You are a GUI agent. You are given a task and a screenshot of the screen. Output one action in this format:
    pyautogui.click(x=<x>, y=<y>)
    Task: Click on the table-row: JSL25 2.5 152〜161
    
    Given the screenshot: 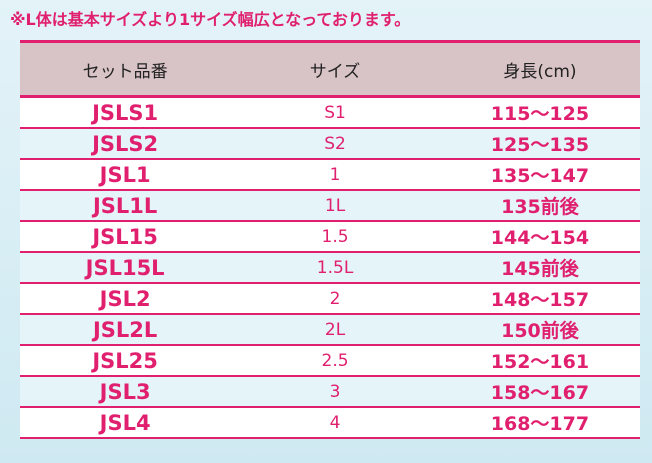 What is the action you would take?
    pyautogui.click(x=330, y=361)
    